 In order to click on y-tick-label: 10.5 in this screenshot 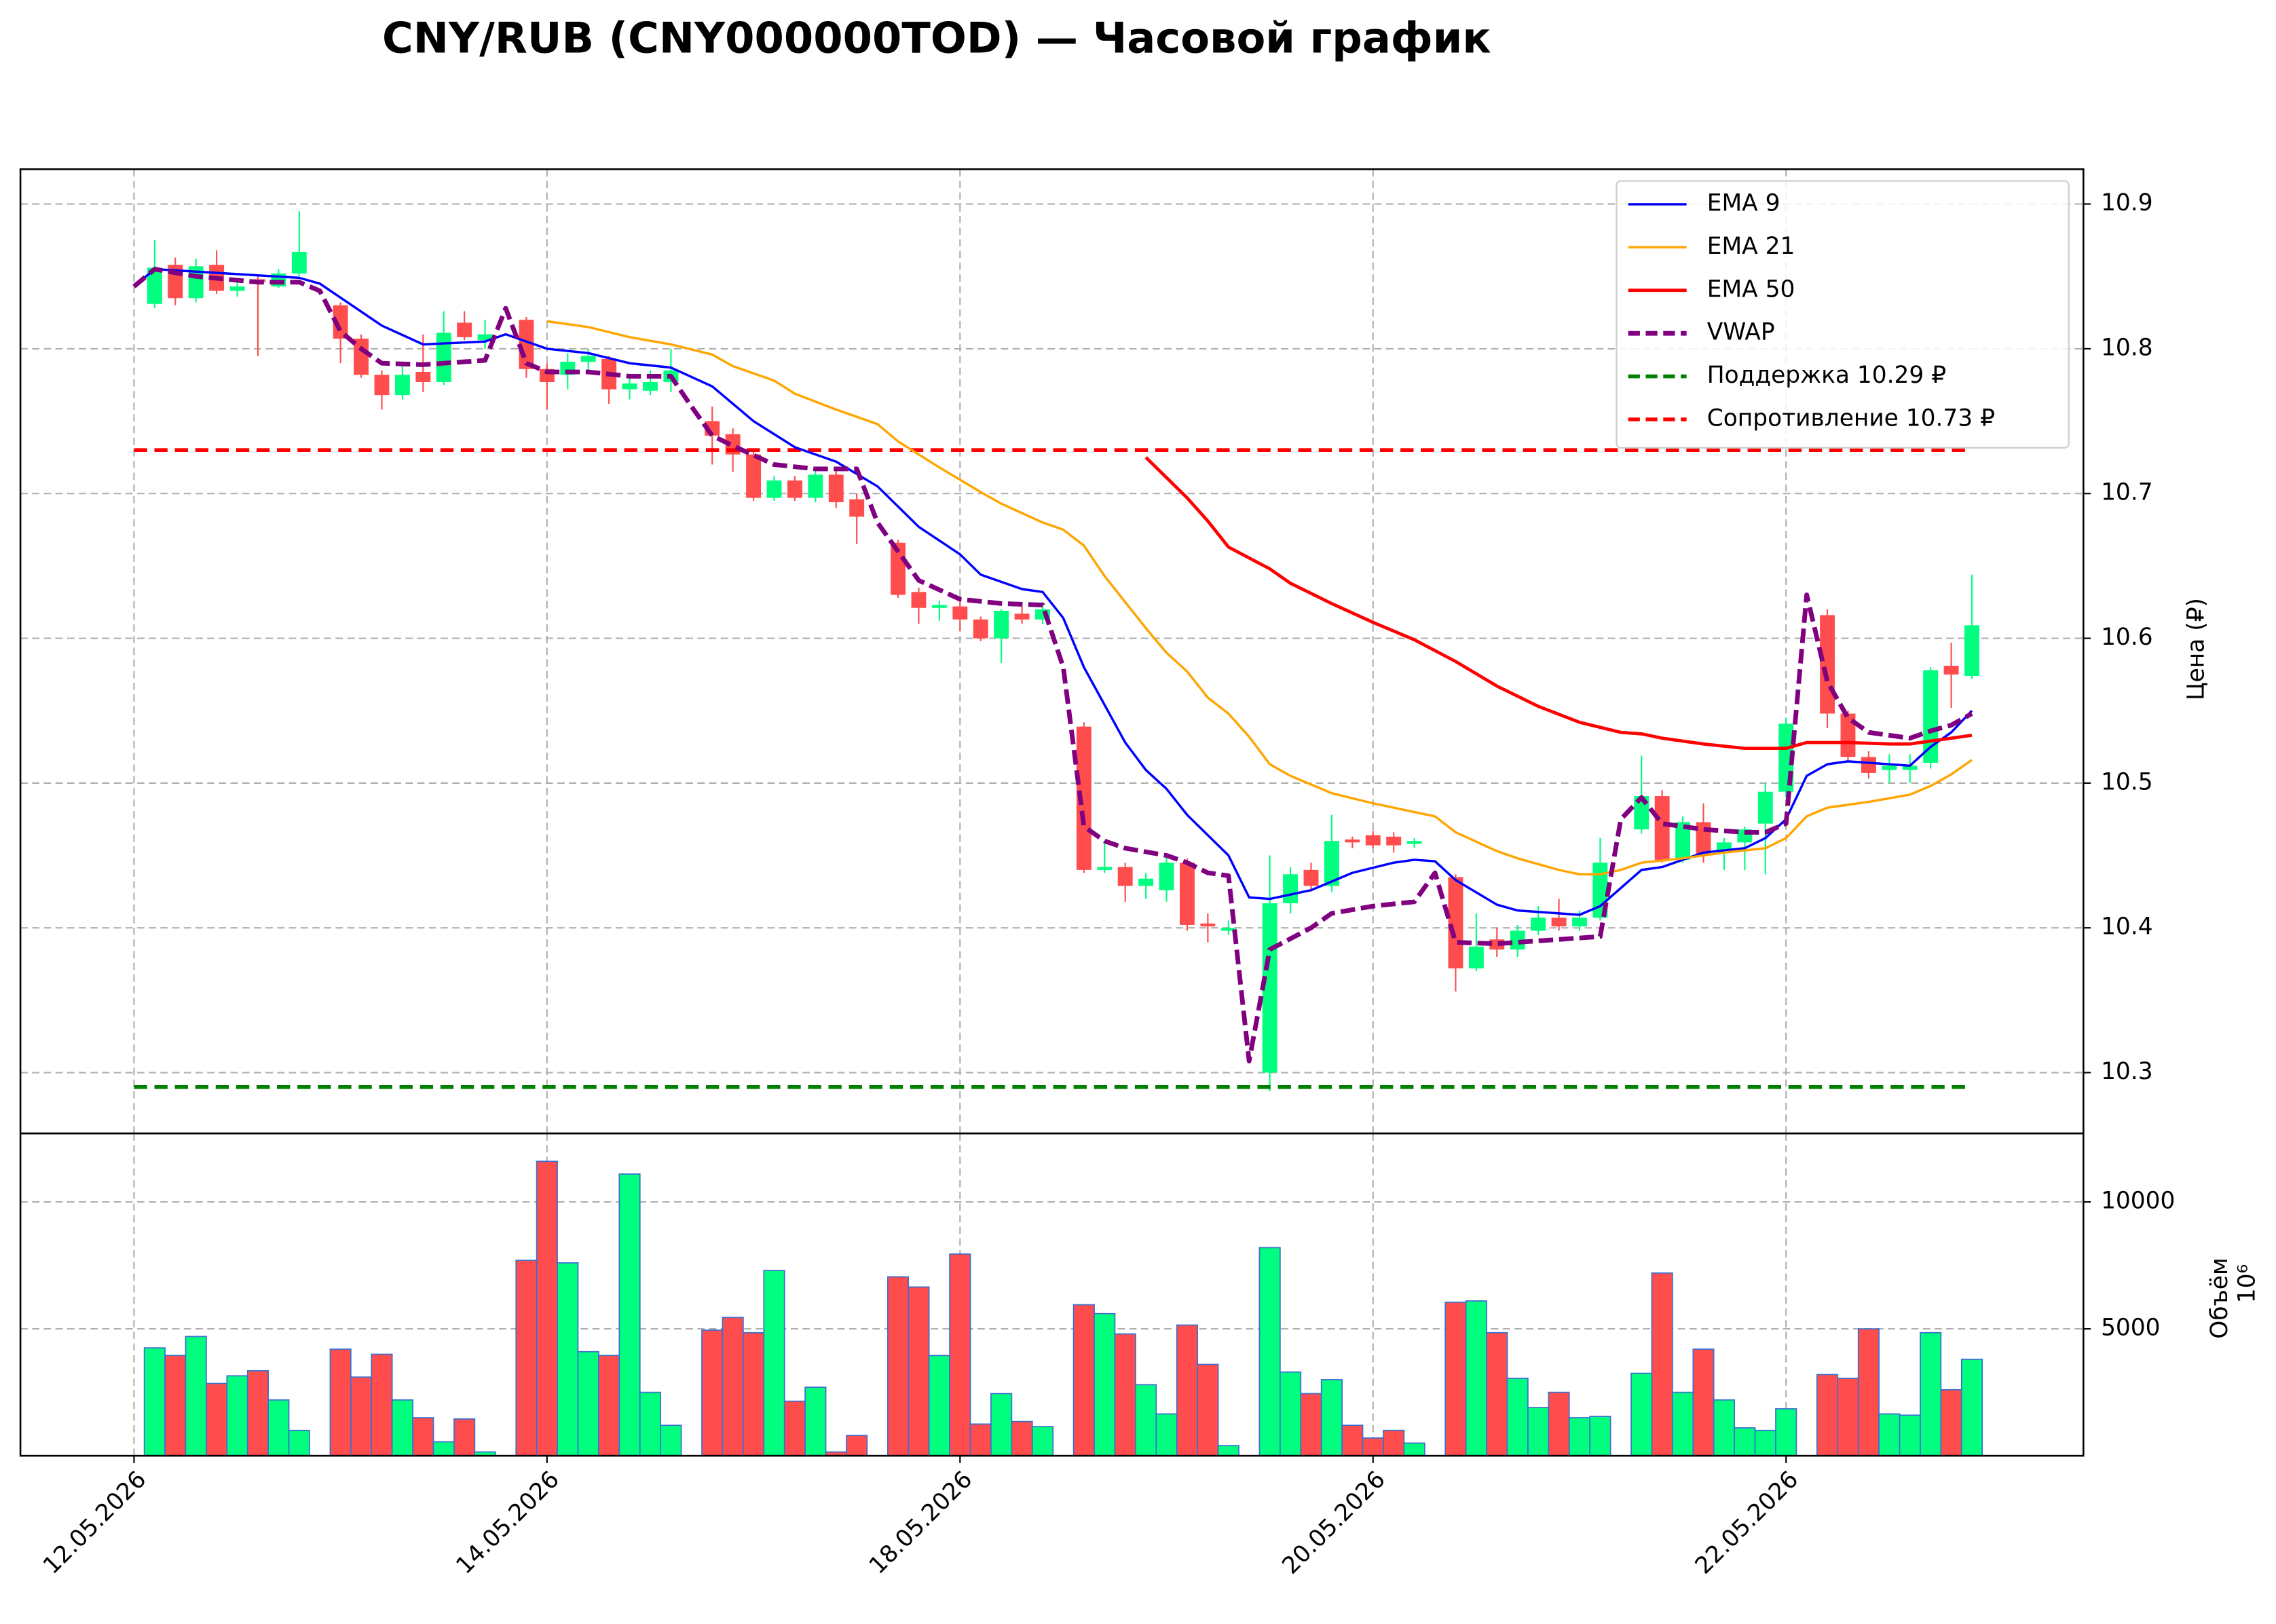, I will do `click(2127, 781)`.